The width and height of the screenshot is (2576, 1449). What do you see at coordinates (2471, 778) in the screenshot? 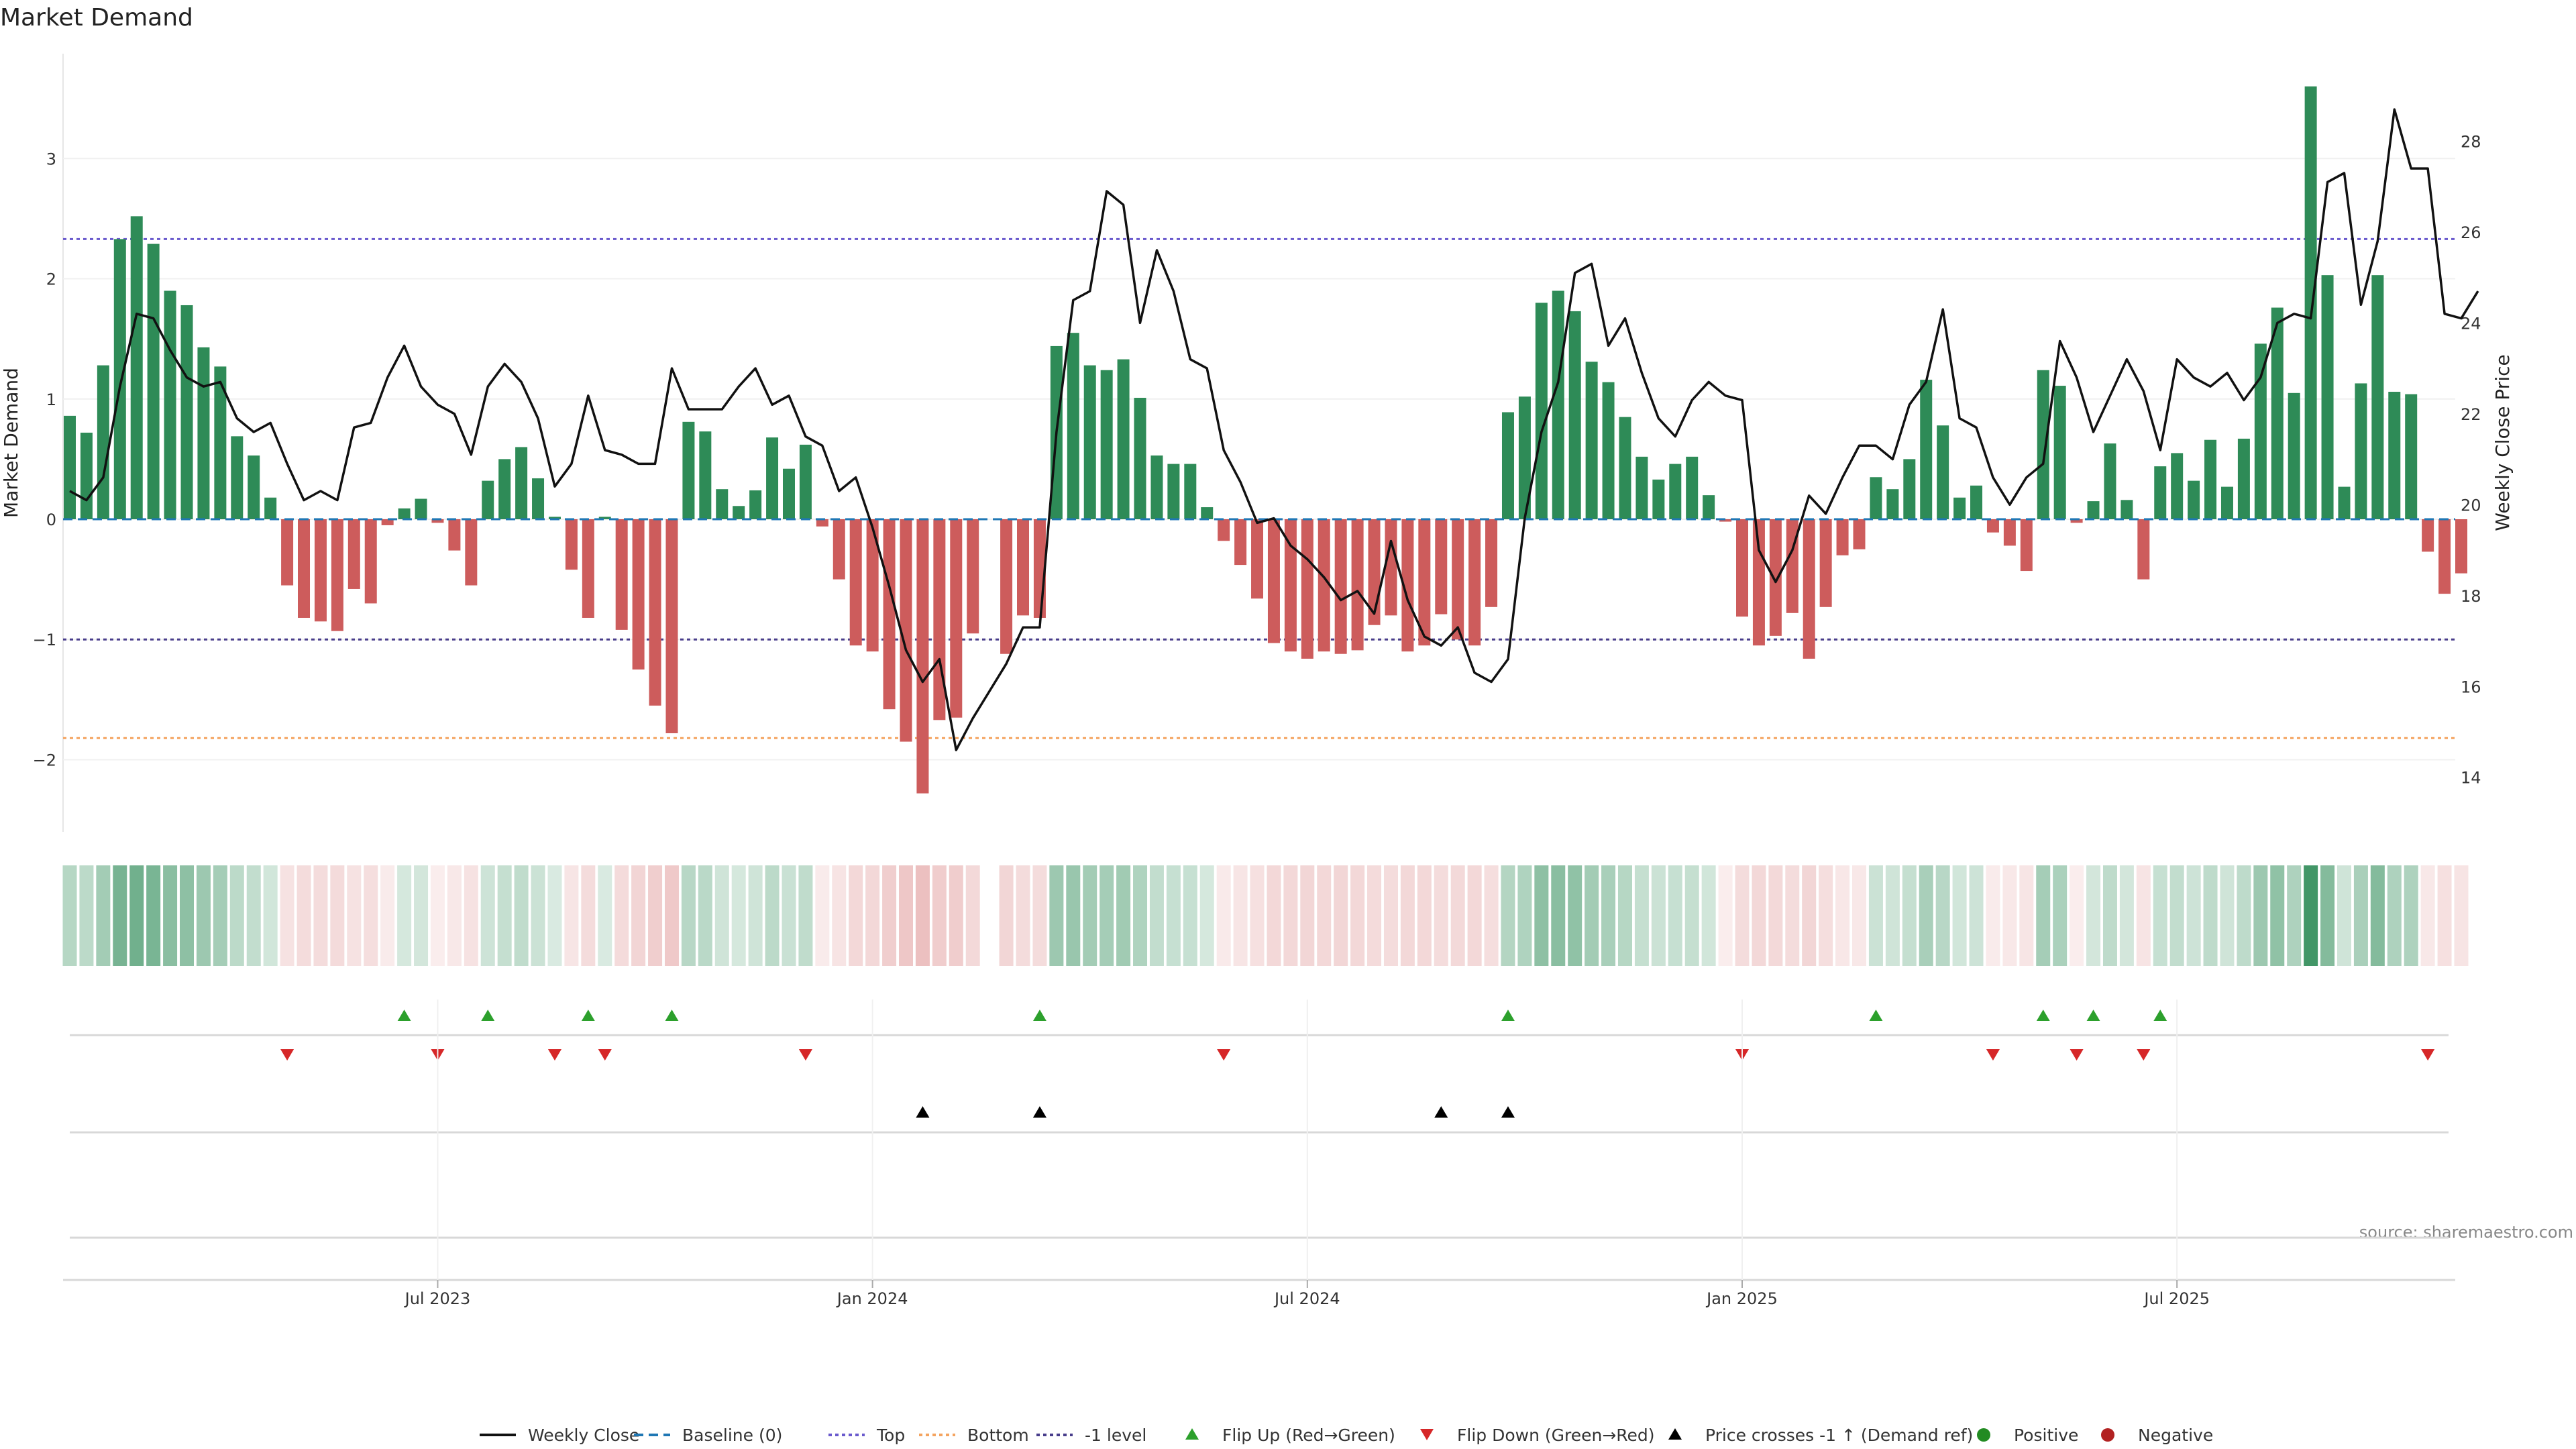
I see `y-tick-label-right: 14` at bounding box center [2471, 778].